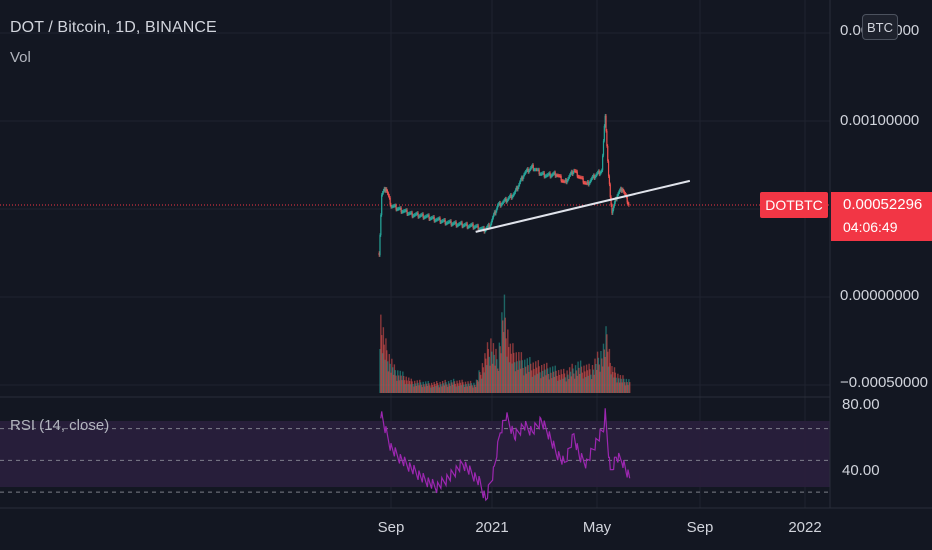 Image resolution: width=932 pixels, height=550 pixels. What do you see at coordinates (583, 206) in the screenshot?
I see `trendline` at bounding box center [583, 206].